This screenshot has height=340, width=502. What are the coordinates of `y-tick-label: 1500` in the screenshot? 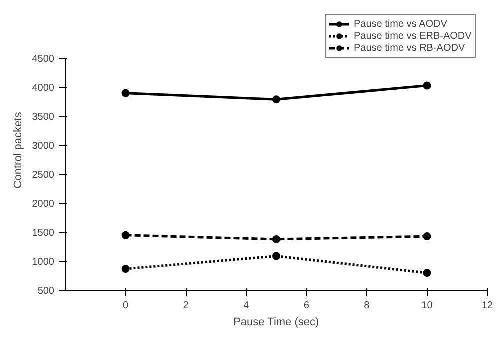 It's located at (43, 233).